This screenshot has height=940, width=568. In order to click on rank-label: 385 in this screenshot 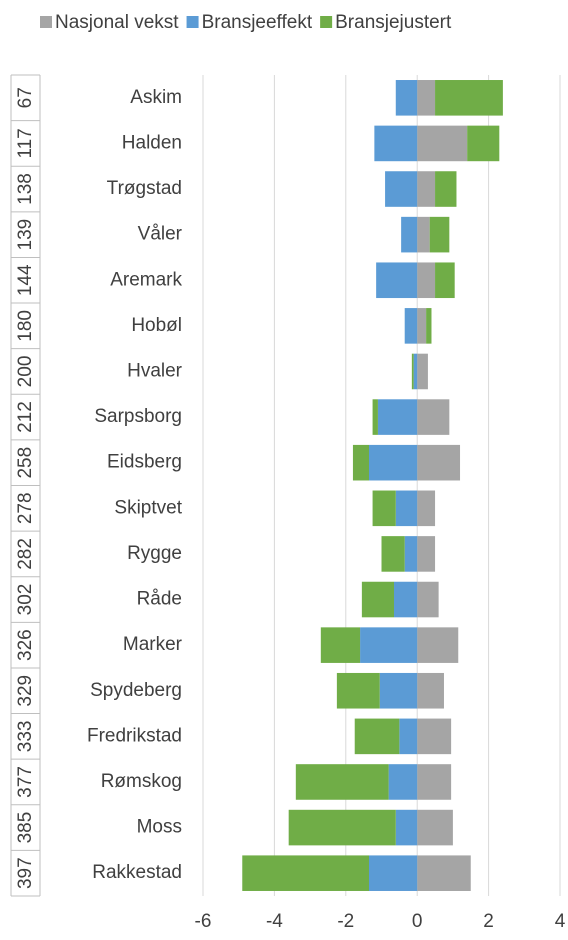, I will do `click(25, 828)`.